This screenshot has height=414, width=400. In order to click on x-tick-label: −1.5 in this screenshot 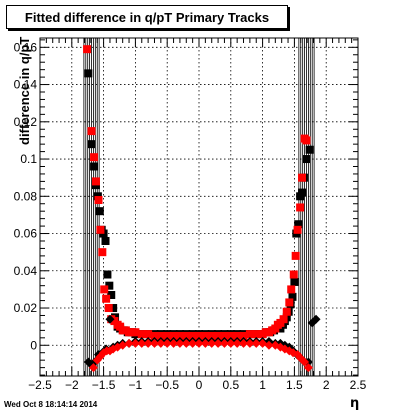, I will do `click(104, 385)`.